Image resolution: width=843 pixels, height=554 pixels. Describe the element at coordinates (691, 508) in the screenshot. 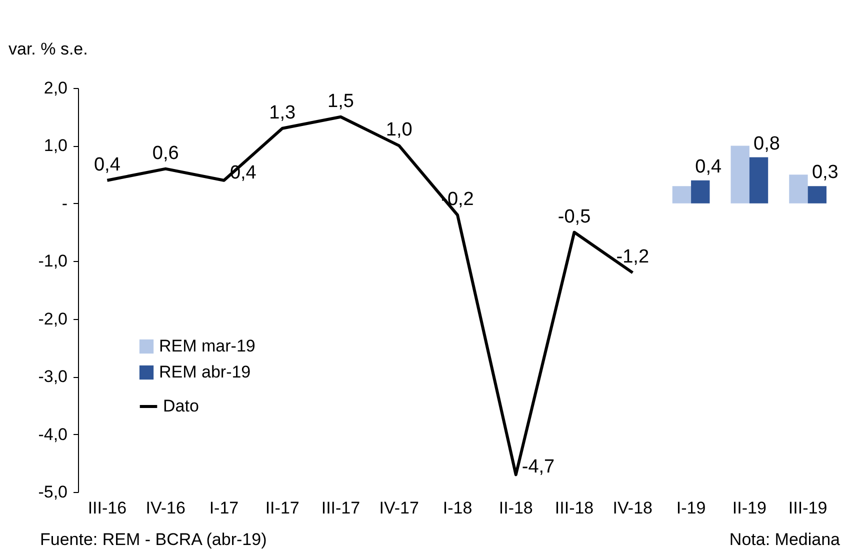

I see `x-tick-label: I-19` at that location.